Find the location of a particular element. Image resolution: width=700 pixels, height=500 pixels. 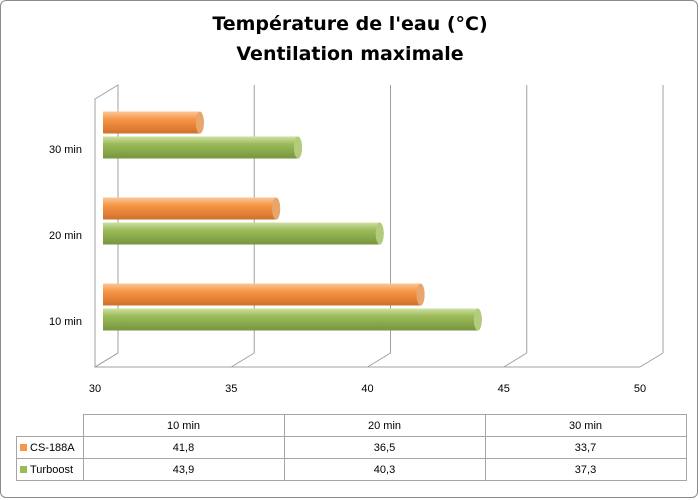

x-tick-label: 30 is located at coordinates (95, 389).